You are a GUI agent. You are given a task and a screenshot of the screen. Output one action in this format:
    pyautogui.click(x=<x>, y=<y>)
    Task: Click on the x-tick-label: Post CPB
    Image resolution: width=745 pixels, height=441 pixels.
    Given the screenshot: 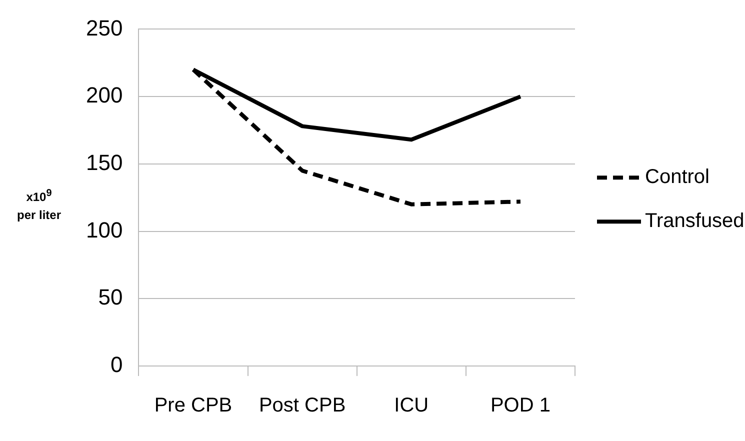 What is the action you would take?
    pyautogui.click(x=302, y=405)
    